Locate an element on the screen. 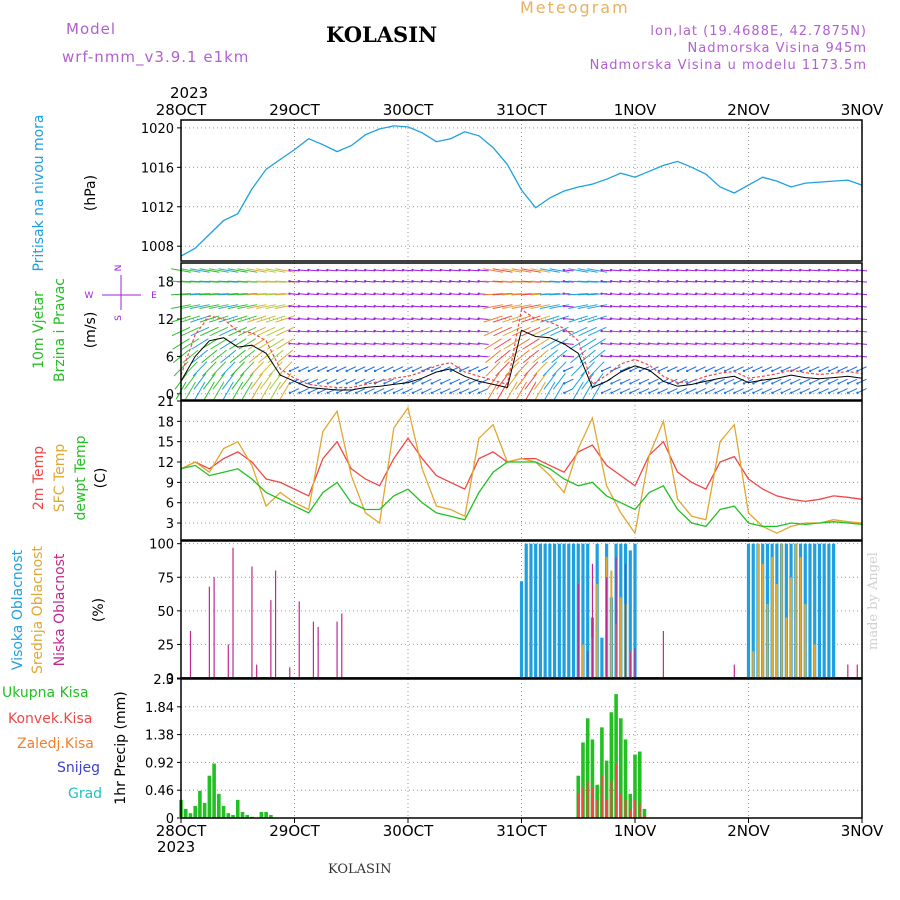 This screenshot has width=900, height=900. mid-cloud-bar is located at coordinates (786, 647).